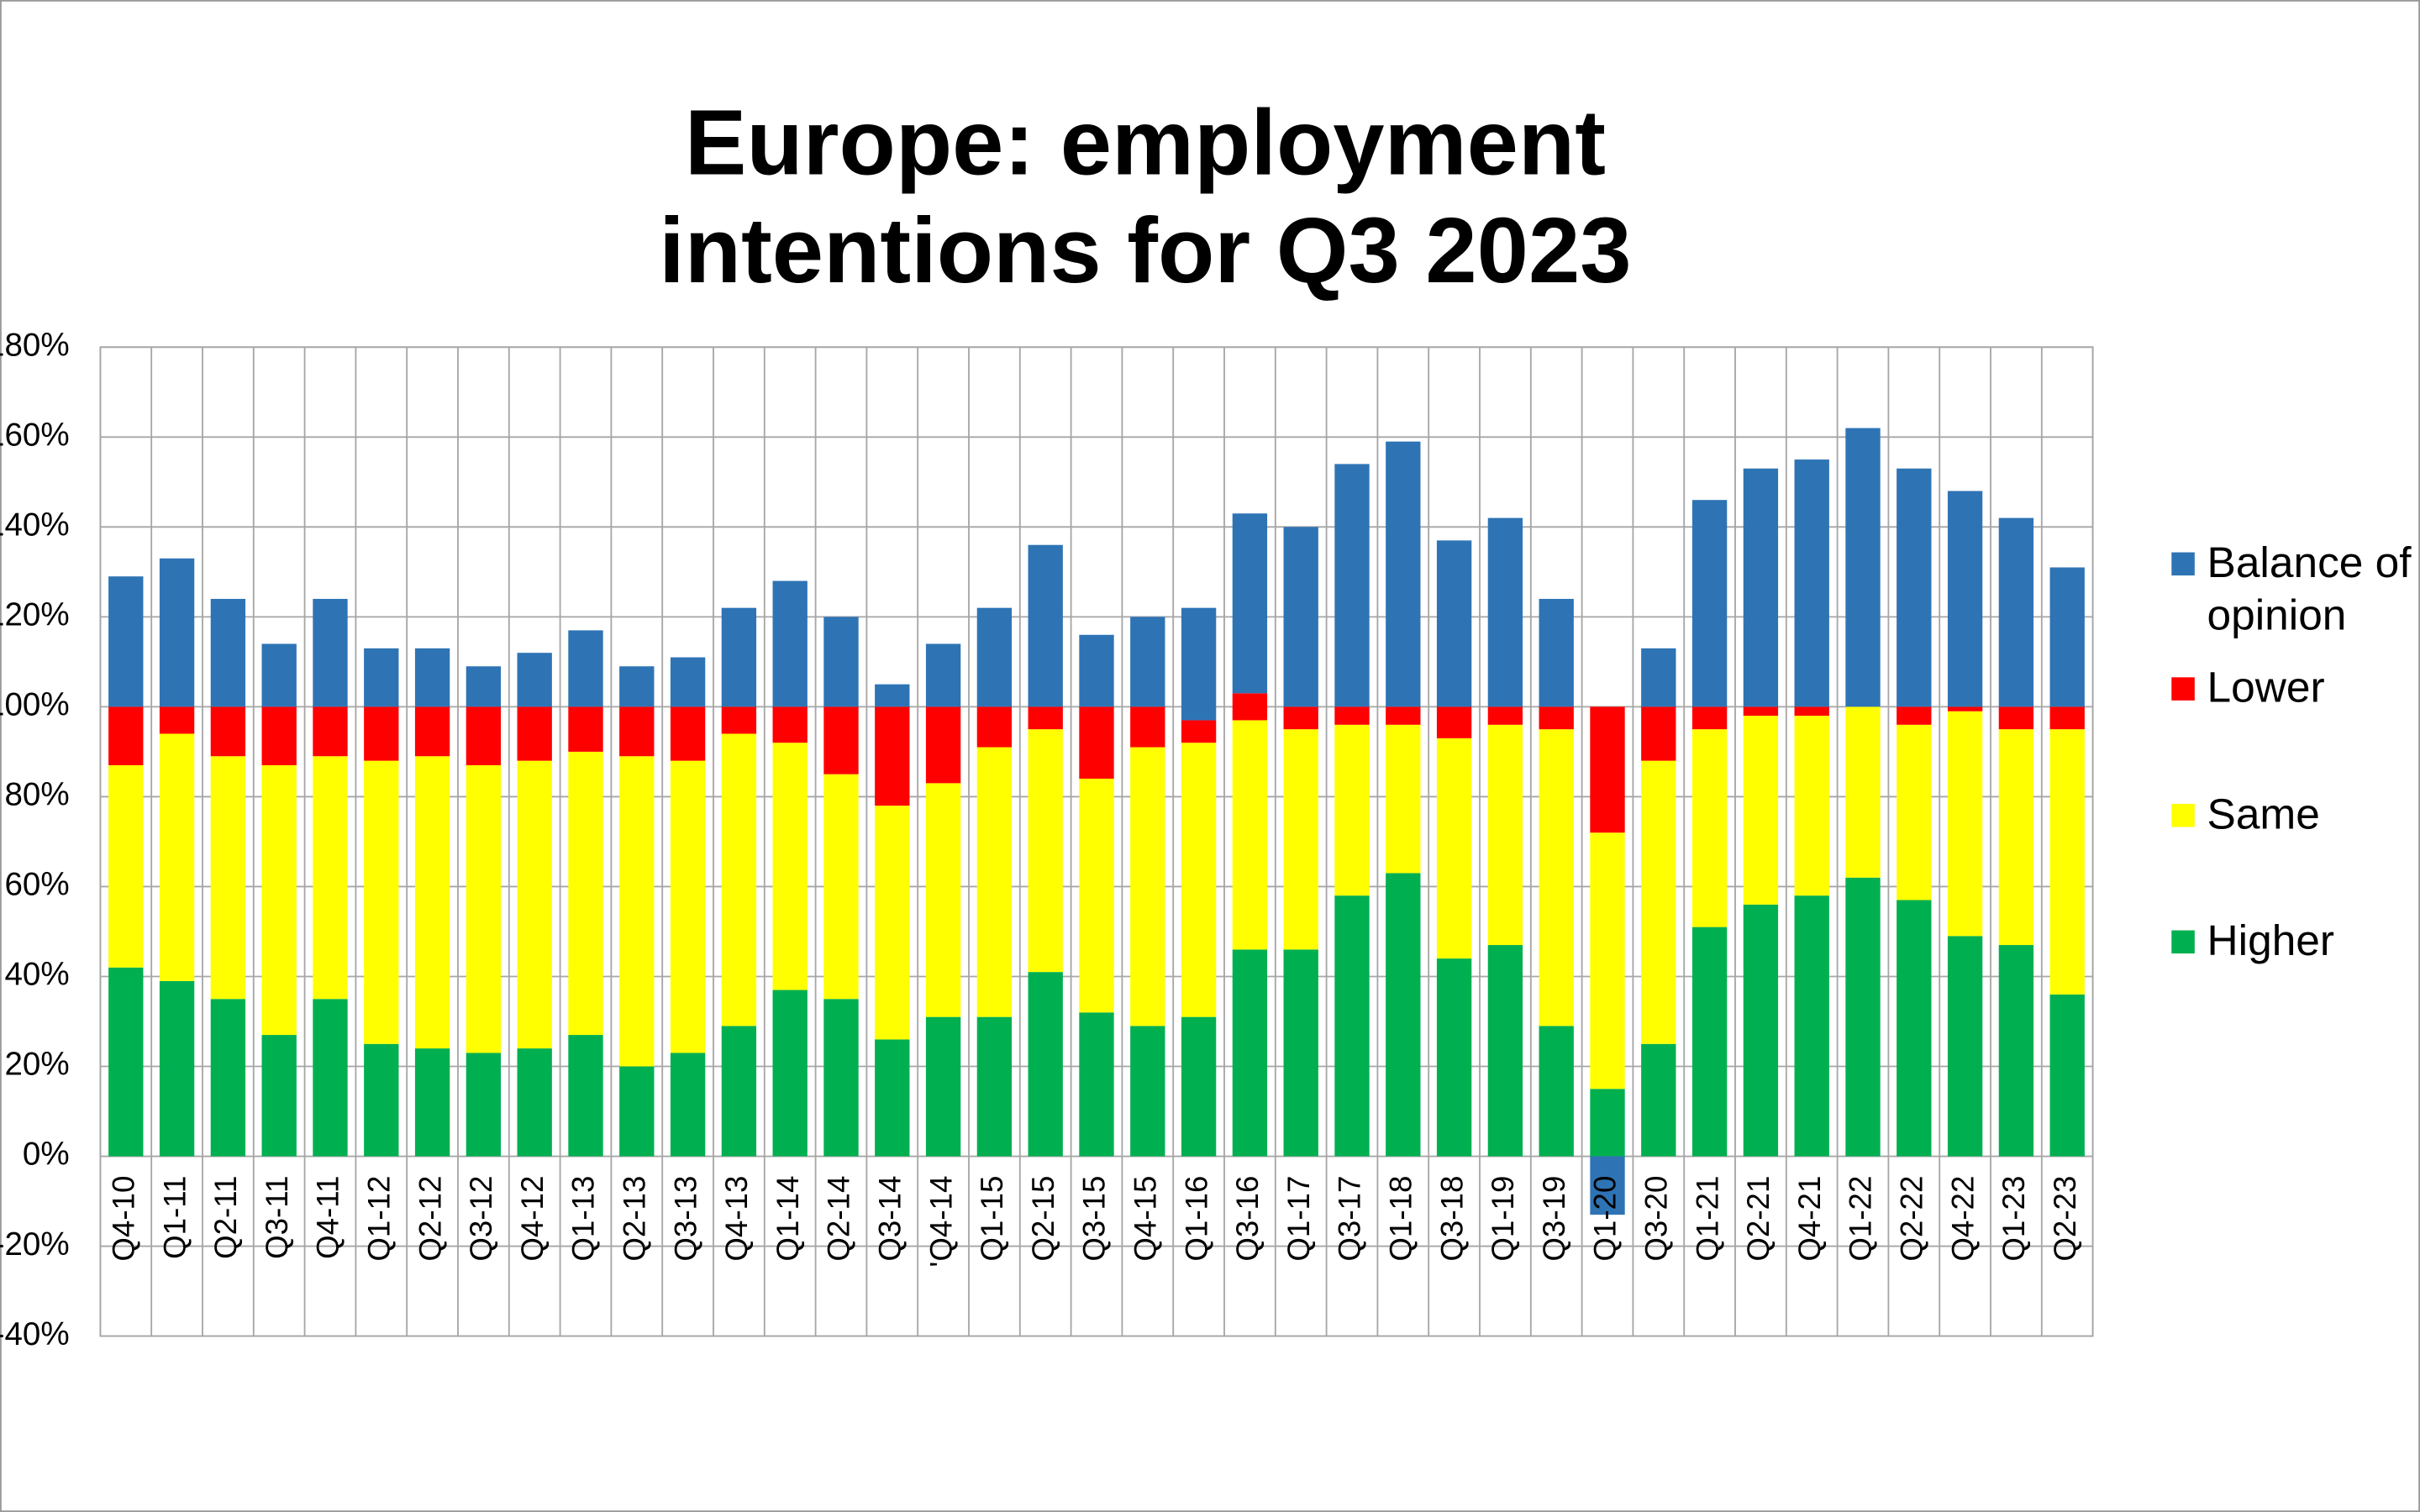 Image resolution: width=2420 pixels, height=1512 pixels. Describe the element at coordinates (481, 1219) in the screenshot. I see `x-tick-label: Q3-12` at that location.